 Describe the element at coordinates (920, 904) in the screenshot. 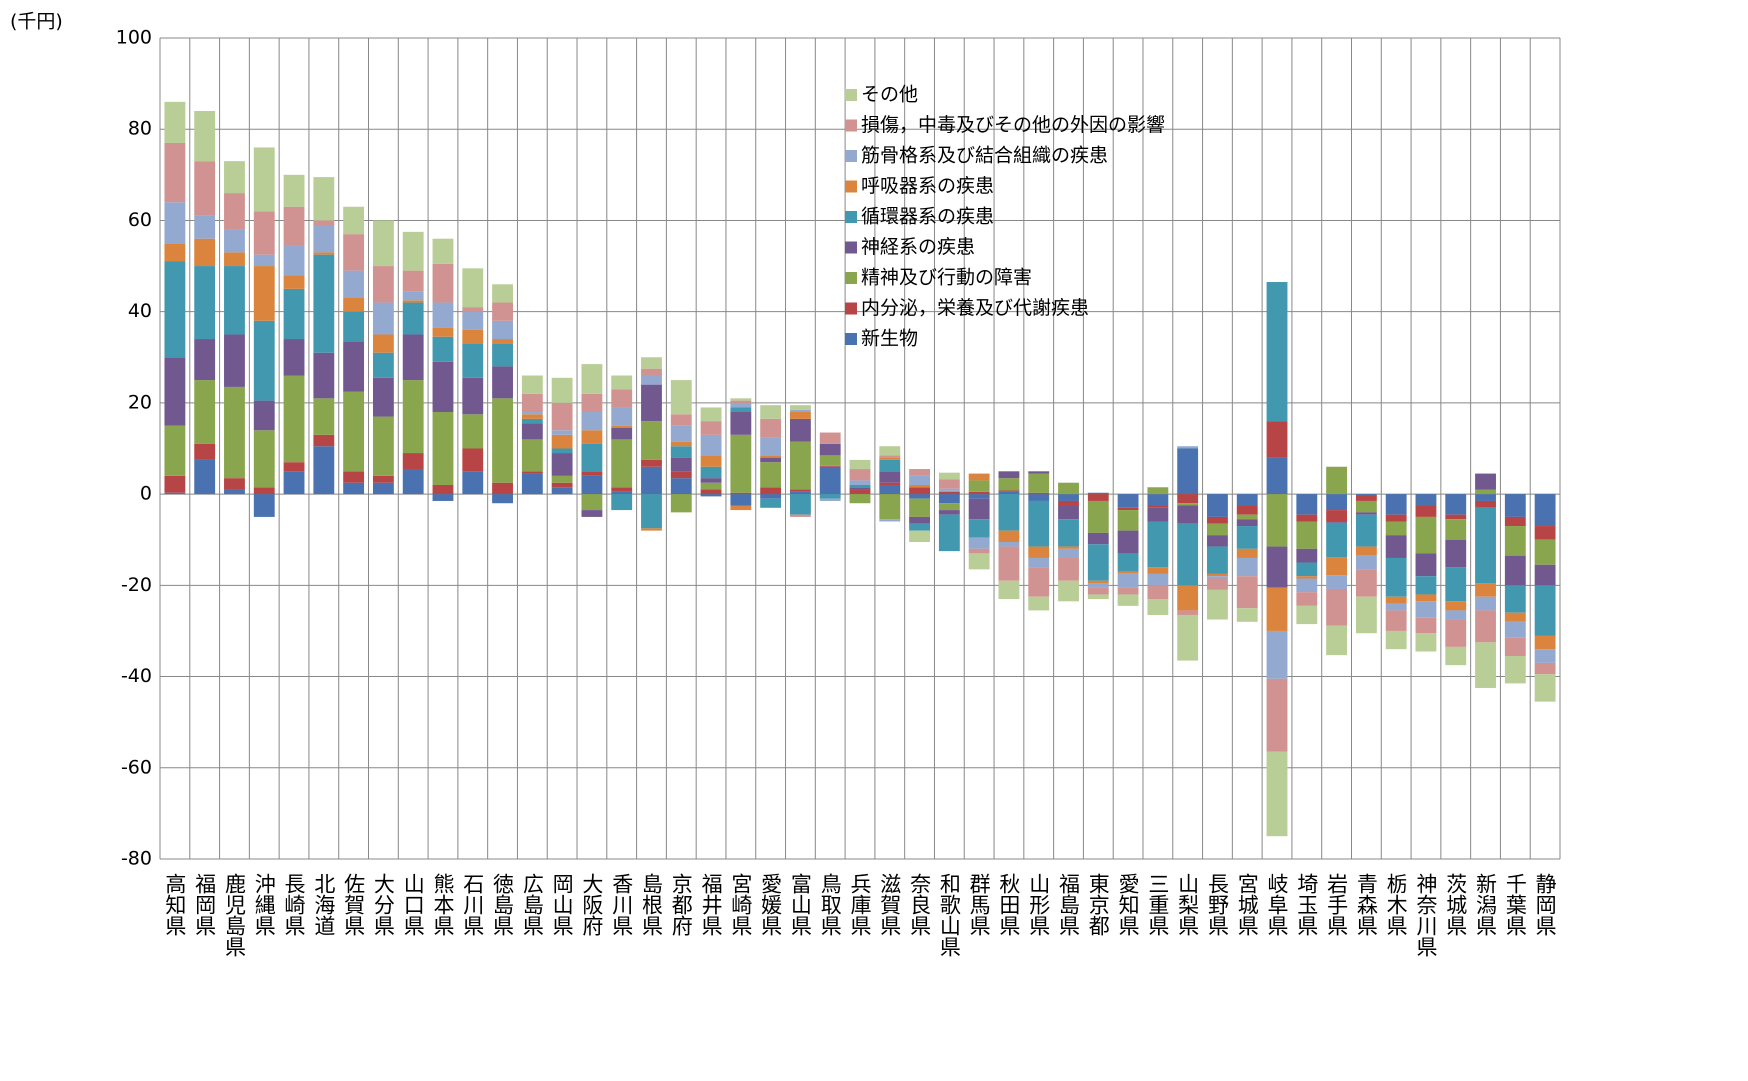

I see `x-tick-label: 奈良県` at that location.